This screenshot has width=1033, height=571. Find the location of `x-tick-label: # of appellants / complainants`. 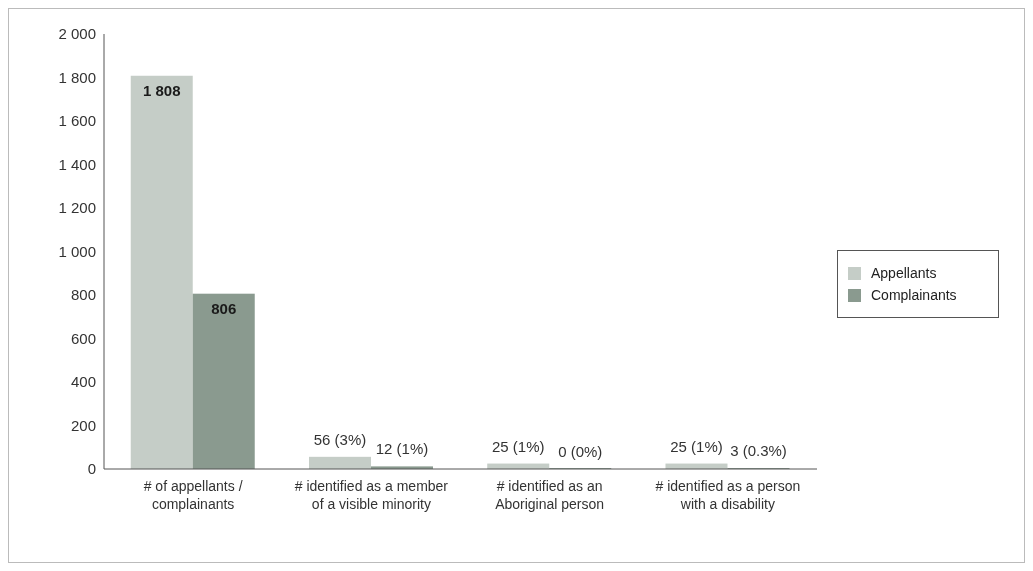

x-tick-label: # of appellants / complainants is located at coordinates (193, 495).